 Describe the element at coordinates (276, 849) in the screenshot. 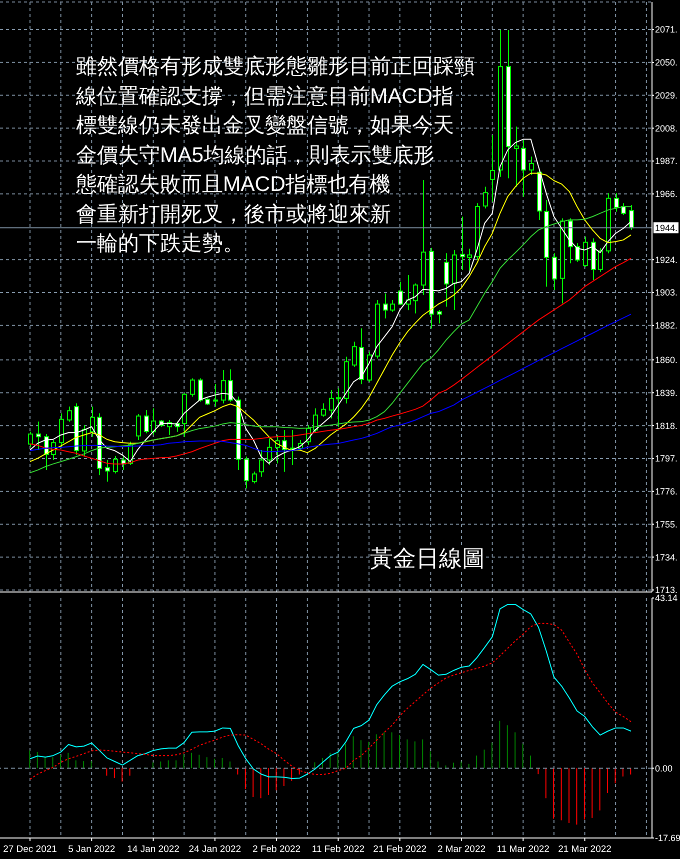

I see `x-tick-label: 2 Feb 2022` at that location.